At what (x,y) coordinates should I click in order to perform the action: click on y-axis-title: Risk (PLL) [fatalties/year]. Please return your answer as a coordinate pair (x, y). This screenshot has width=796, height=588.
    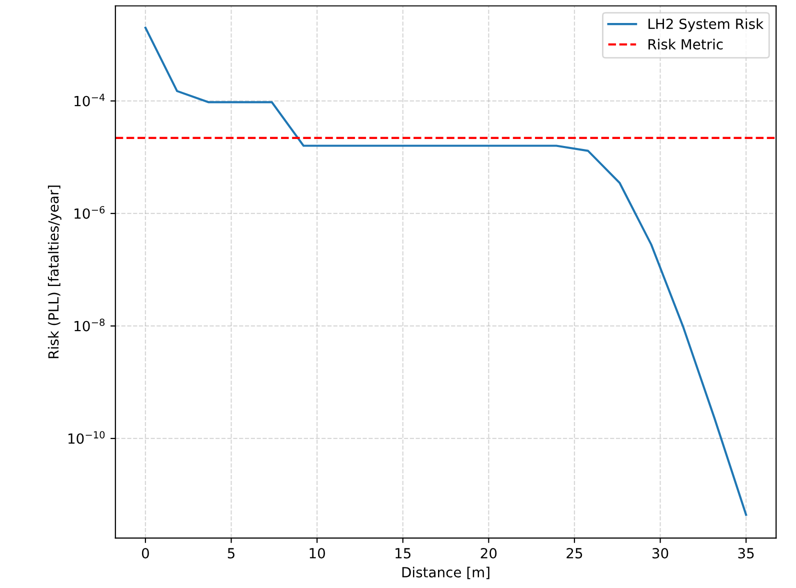
    Looking at the image, I should click on (55, 272).